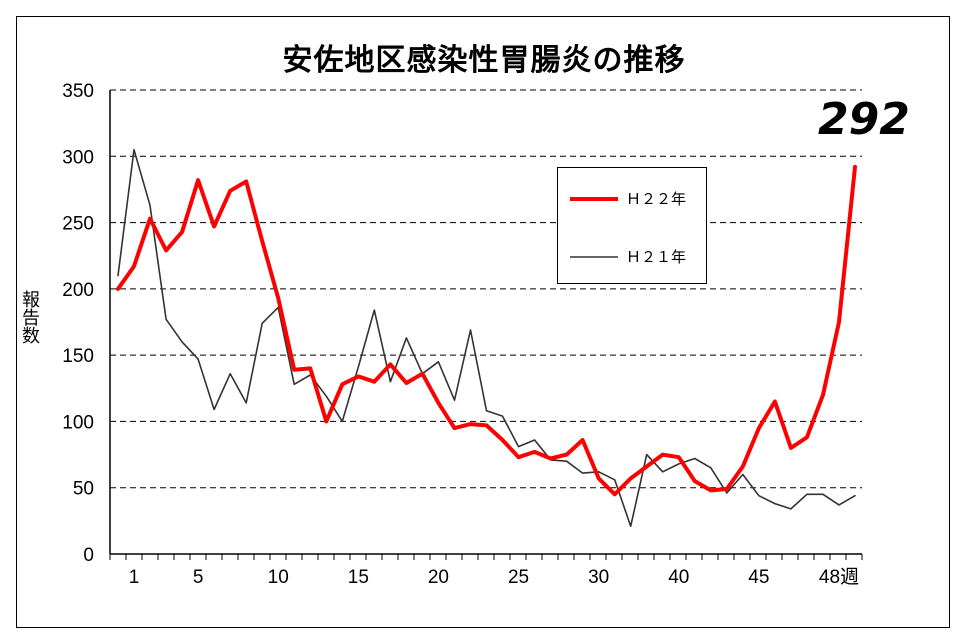 The height and width of the screenshot is (643, 968). Describe the element at coordinates (864, 119) in the screenshot. I see `final-value-callout: 292` at that location.